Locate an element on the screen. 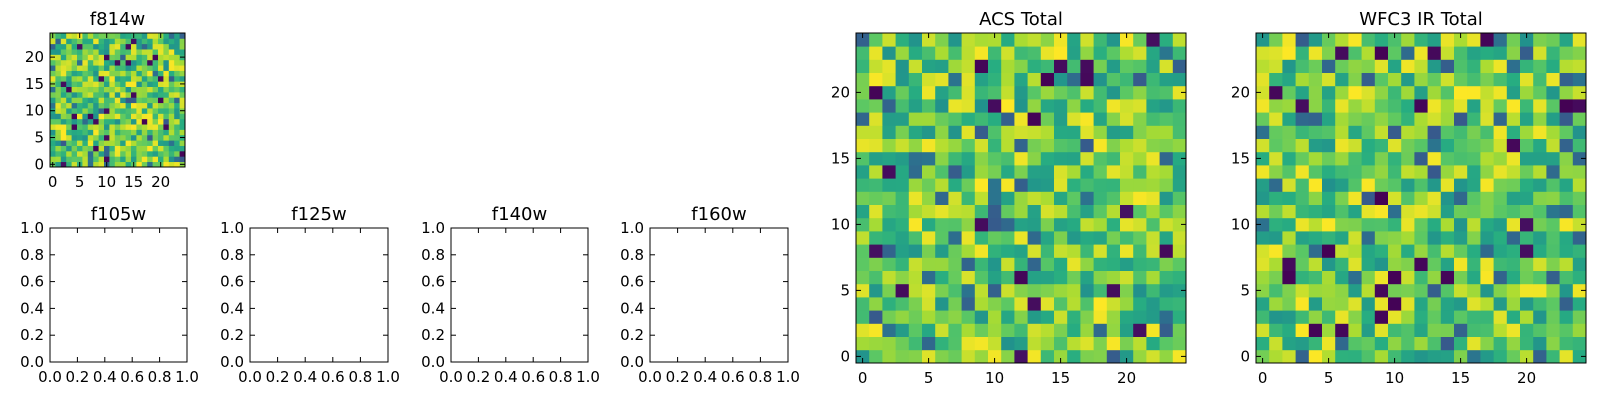  x-tick-label: 0.8 is located at coordinates (760, 377).